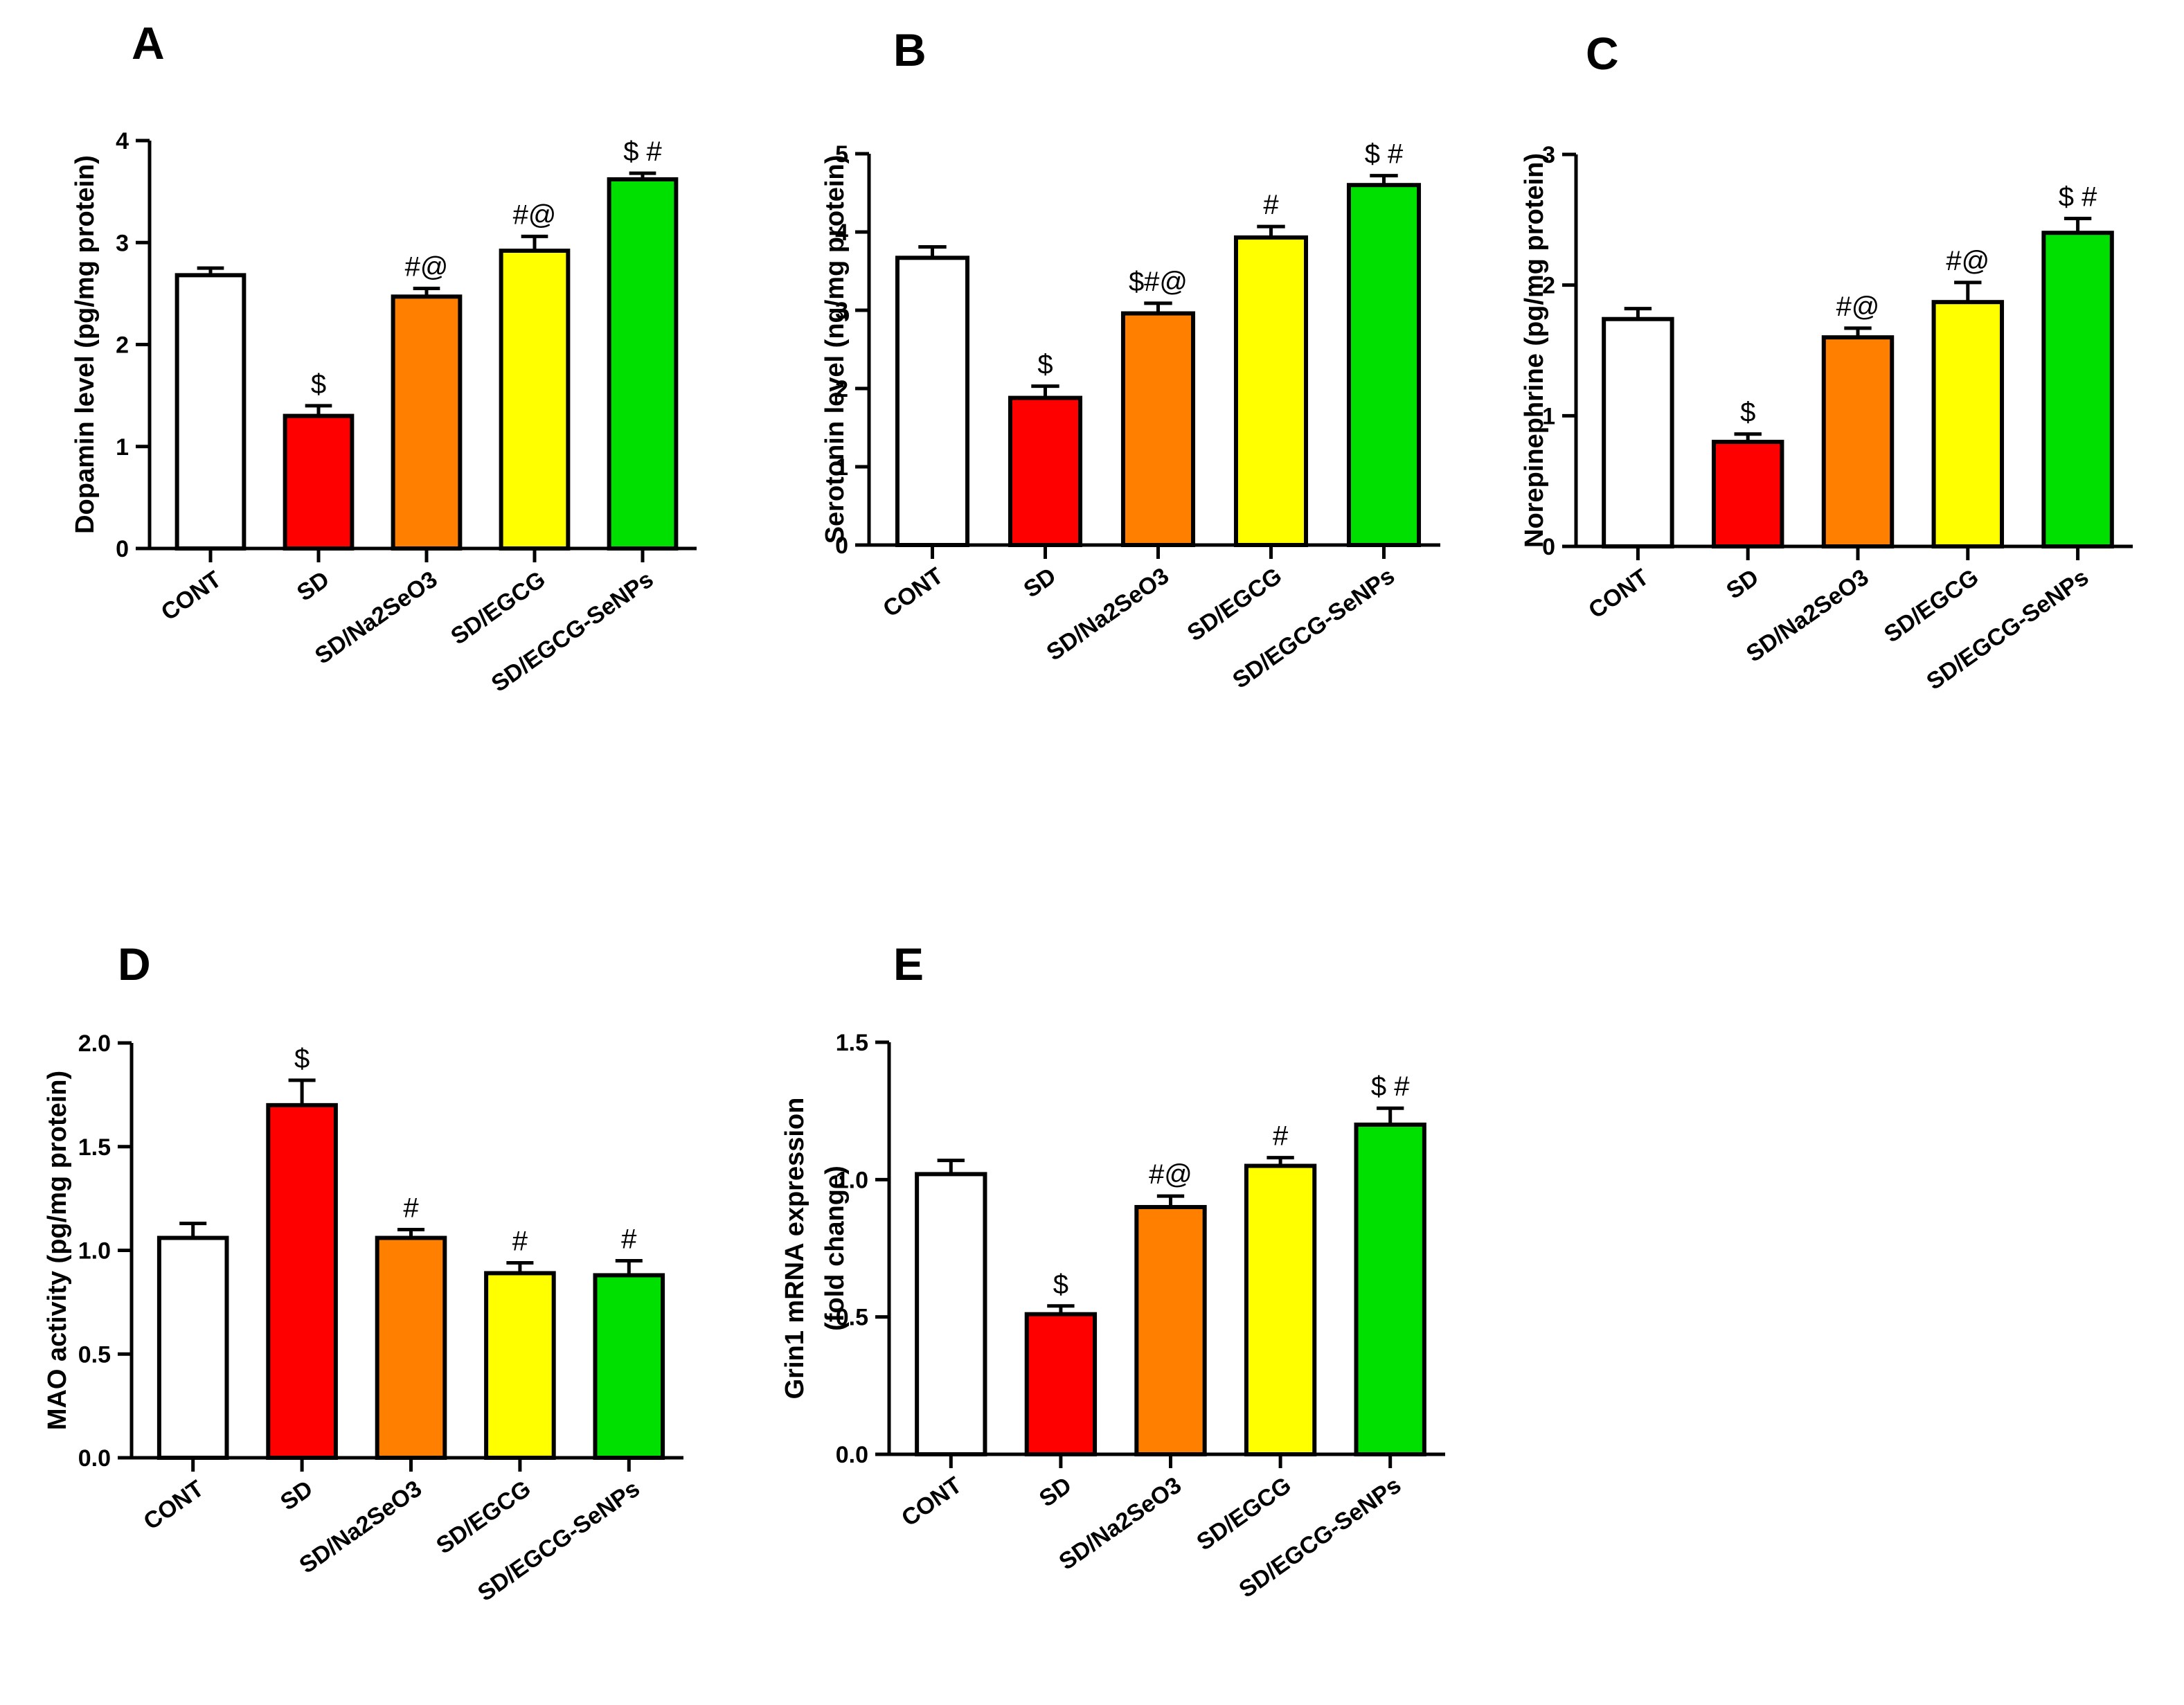 Image resolution: width=2184 pixels, height=1705 pixels. Describe the element at coordinates (134, 964) in the screenshot. I see `panel-letter: D` at that location.